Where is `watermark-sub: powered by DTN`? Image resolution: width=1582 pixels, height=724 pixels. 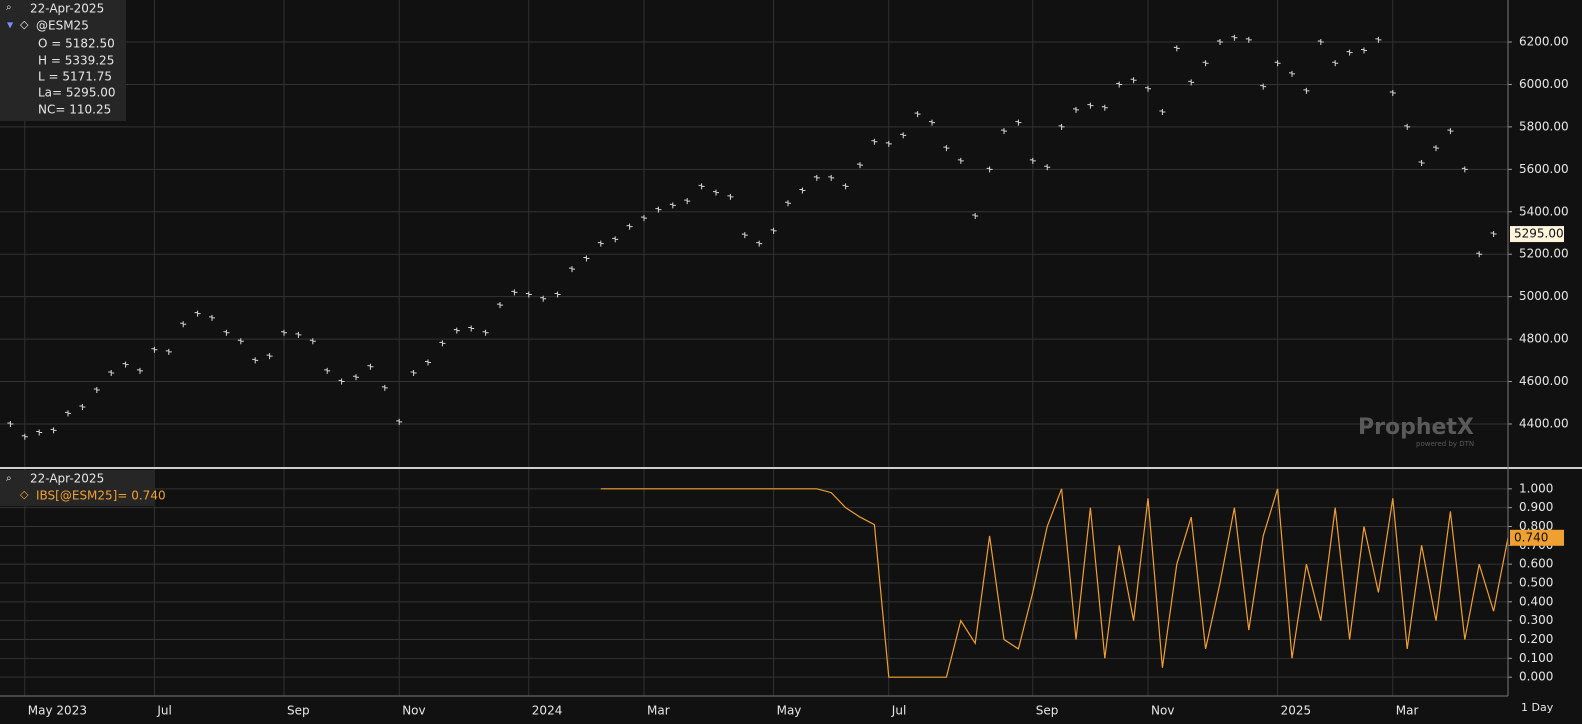 watermark-sub: powered by DTN is located at coordinates (1445, 444).